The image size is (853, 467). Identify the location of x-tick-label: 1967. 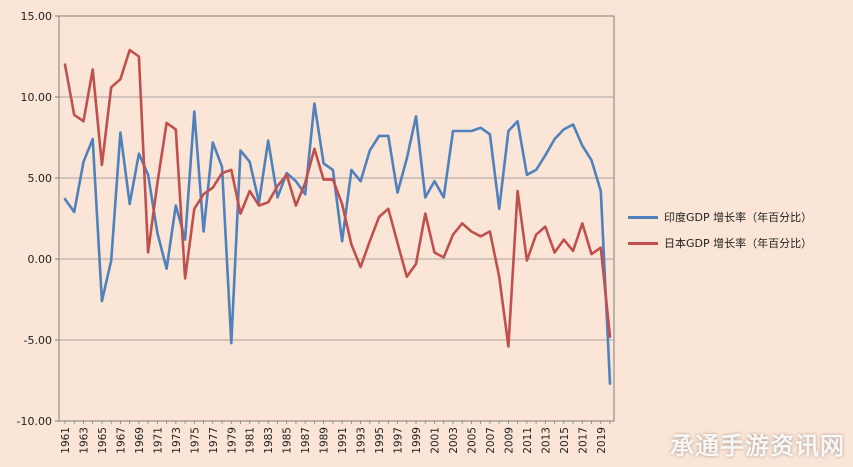
(121, 440).